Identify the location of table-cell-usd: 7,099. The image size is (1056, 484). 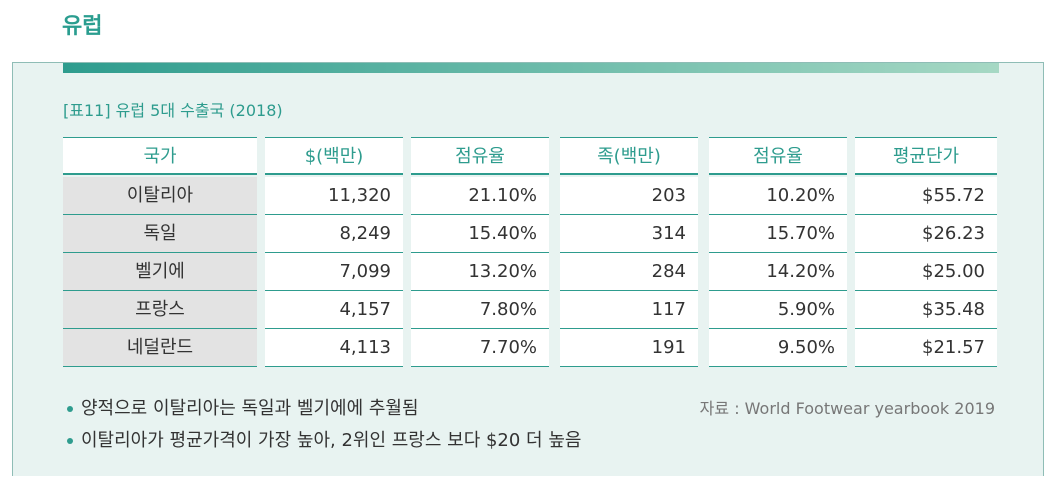
(334, 272).